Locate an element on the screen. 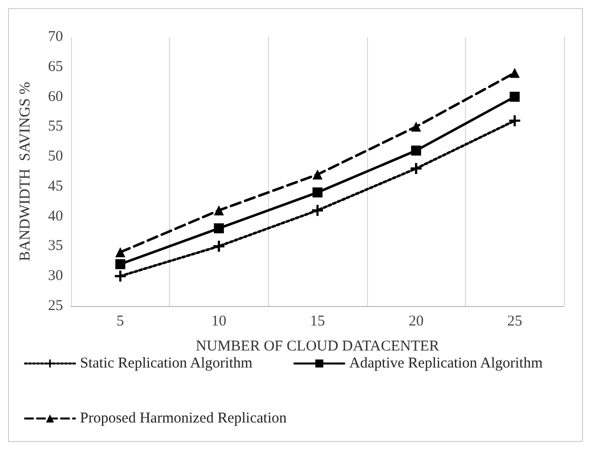 The height and width of the screenshot is (450, 591). x-axis-title: NUMBER OF CLOUD DATACENTER is located at coordinates (318, 346).